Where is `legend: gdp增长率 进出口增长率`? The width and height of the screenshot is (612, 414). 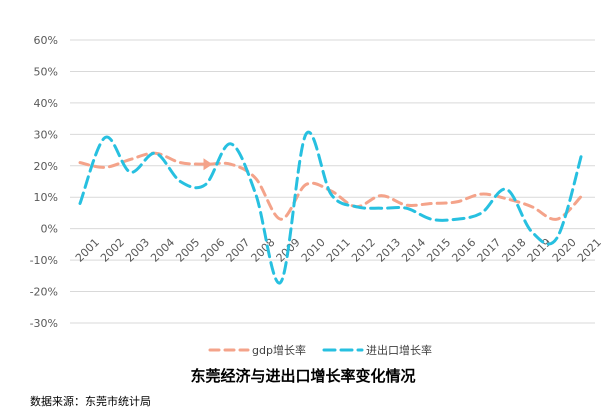
legend: gdp增长率 进出口增长率 is located at coordinates (320, 350).